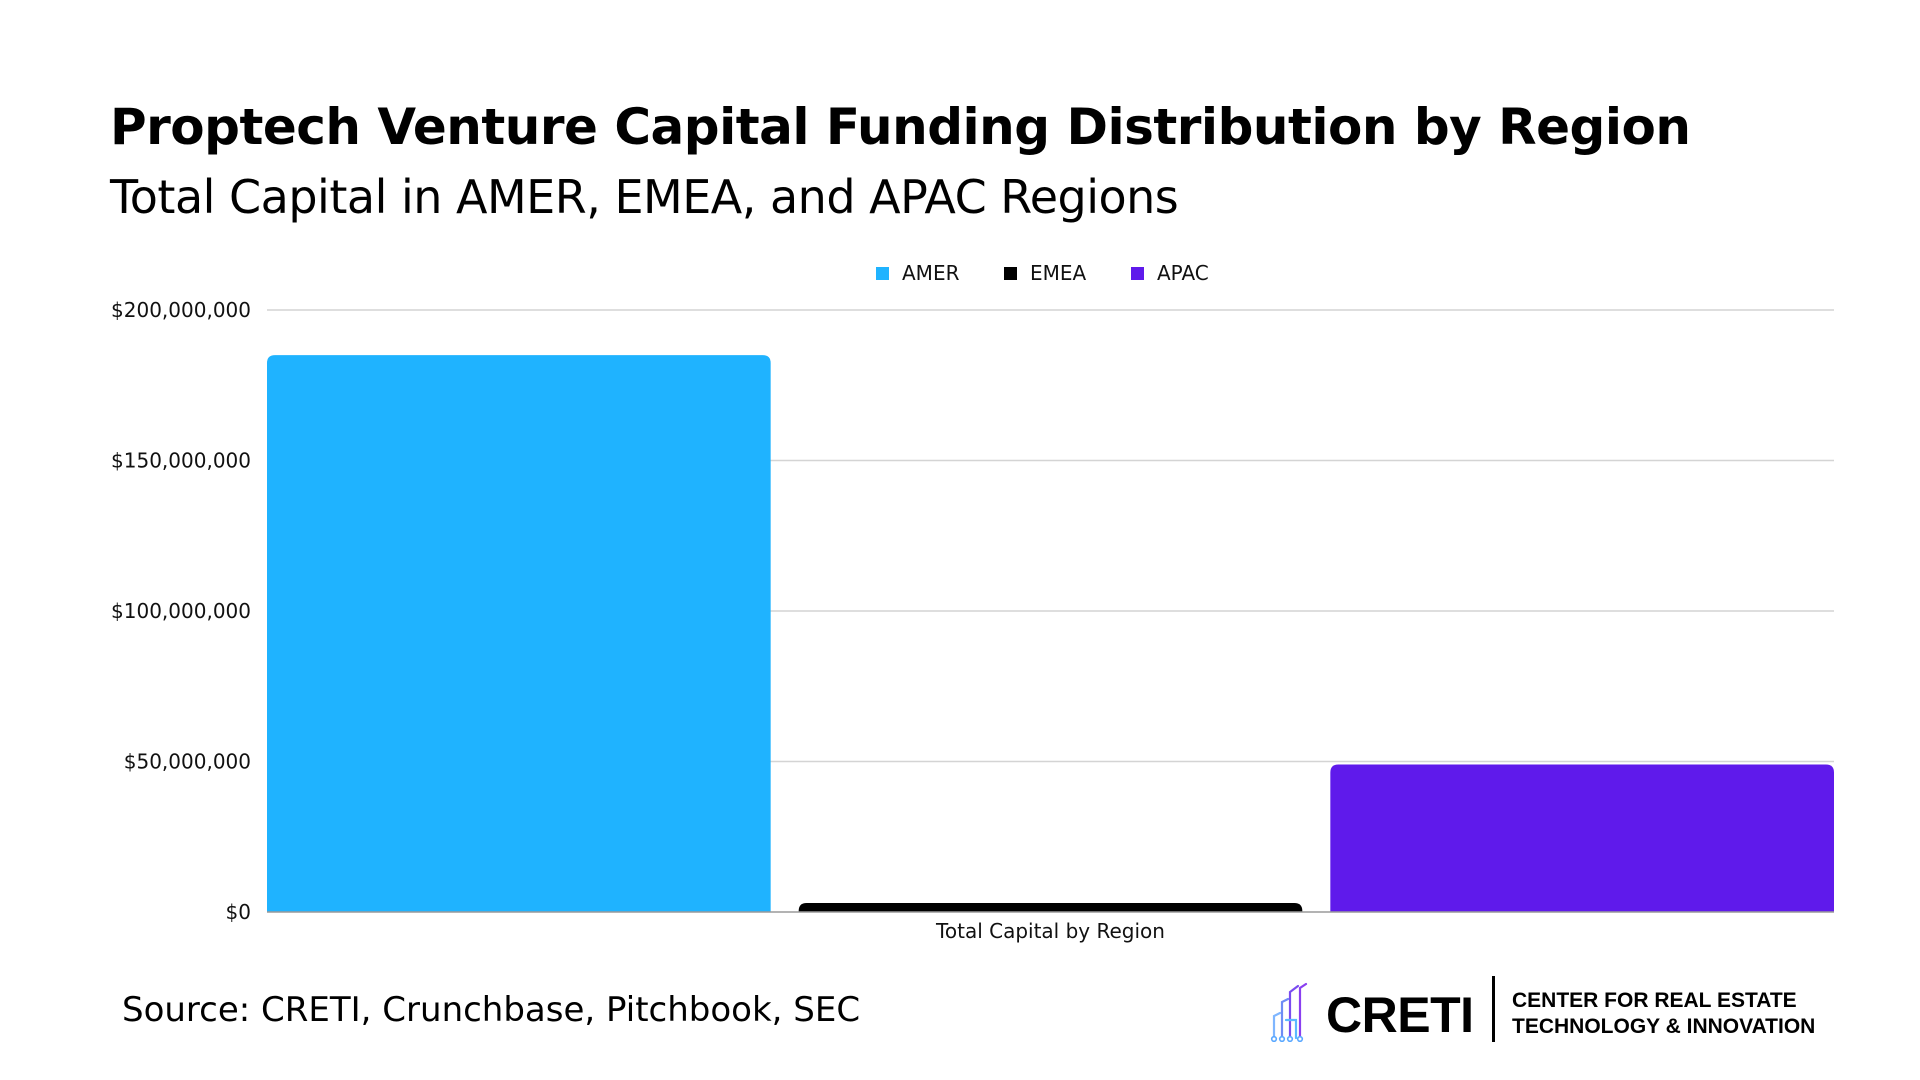 The width and height of the screenshot is (1920, 1080). I want to click on building-circuit-icon, so click(1289, 1012).